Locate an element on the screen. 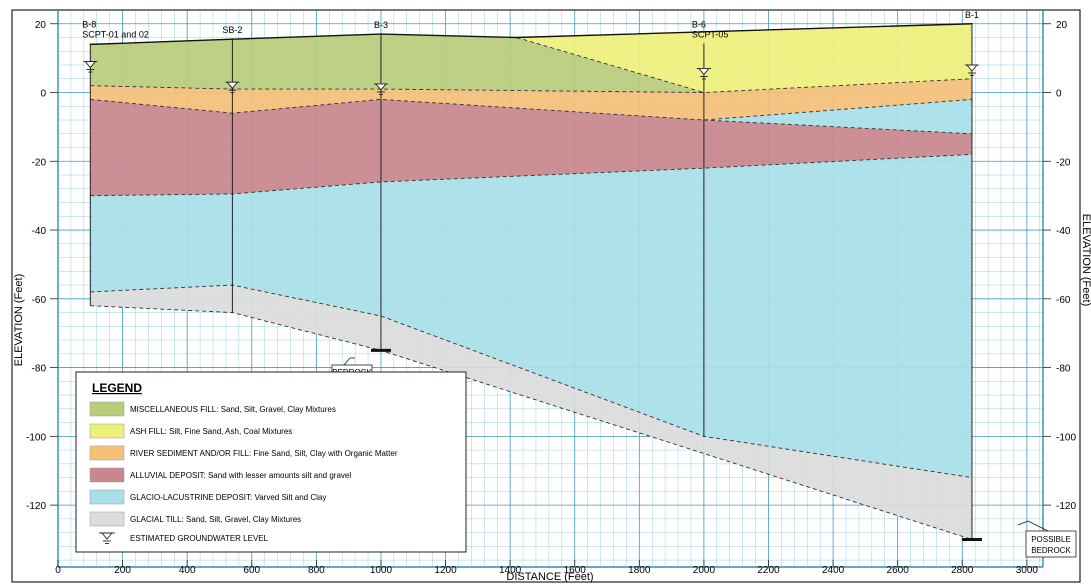  boring-b-1: B-1 is located at coordinates (971, 275).